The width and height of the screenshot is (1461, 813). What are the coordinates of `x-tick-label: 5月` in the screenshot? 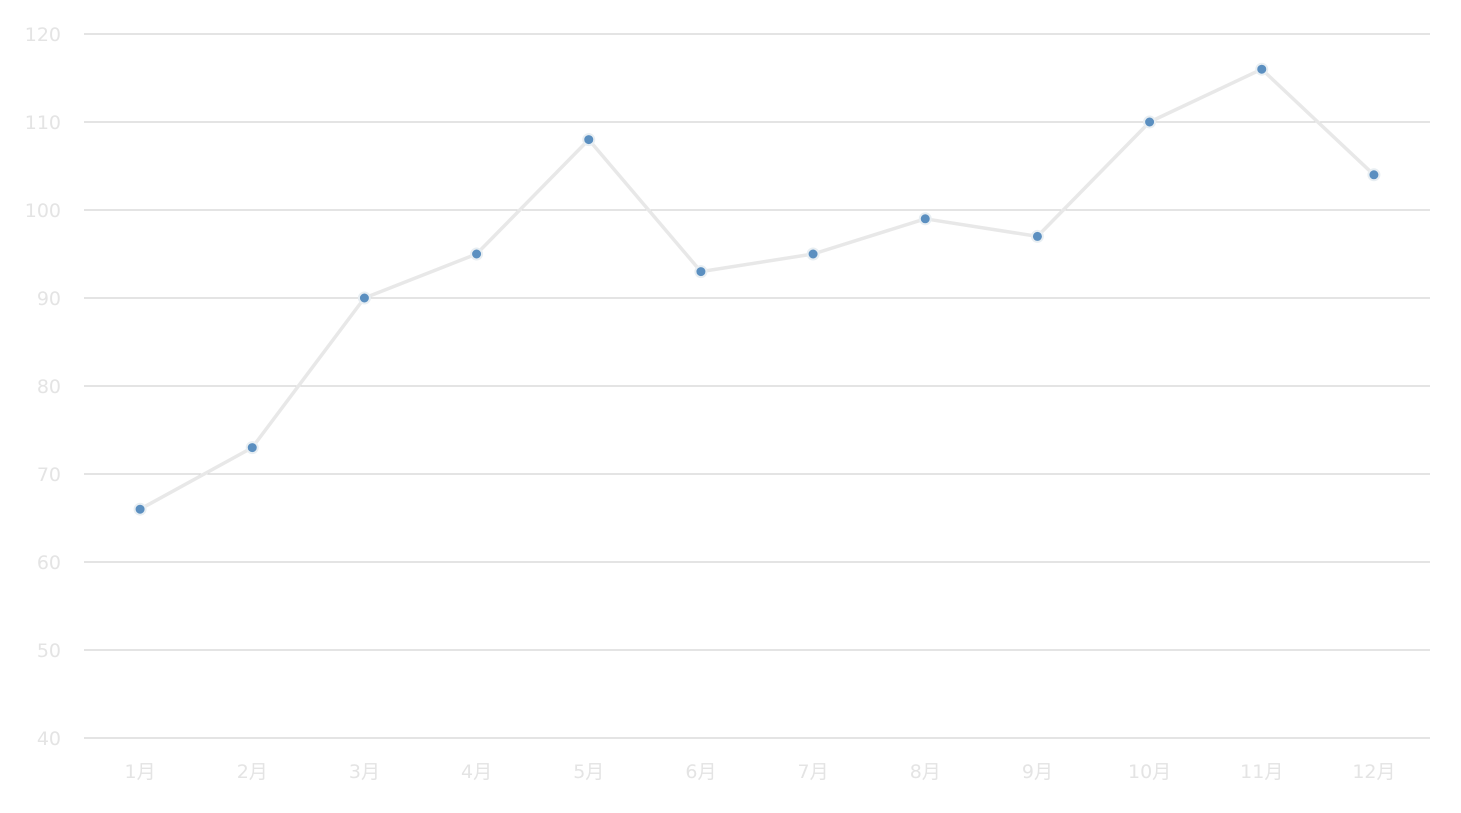 It's located at (588, 772).